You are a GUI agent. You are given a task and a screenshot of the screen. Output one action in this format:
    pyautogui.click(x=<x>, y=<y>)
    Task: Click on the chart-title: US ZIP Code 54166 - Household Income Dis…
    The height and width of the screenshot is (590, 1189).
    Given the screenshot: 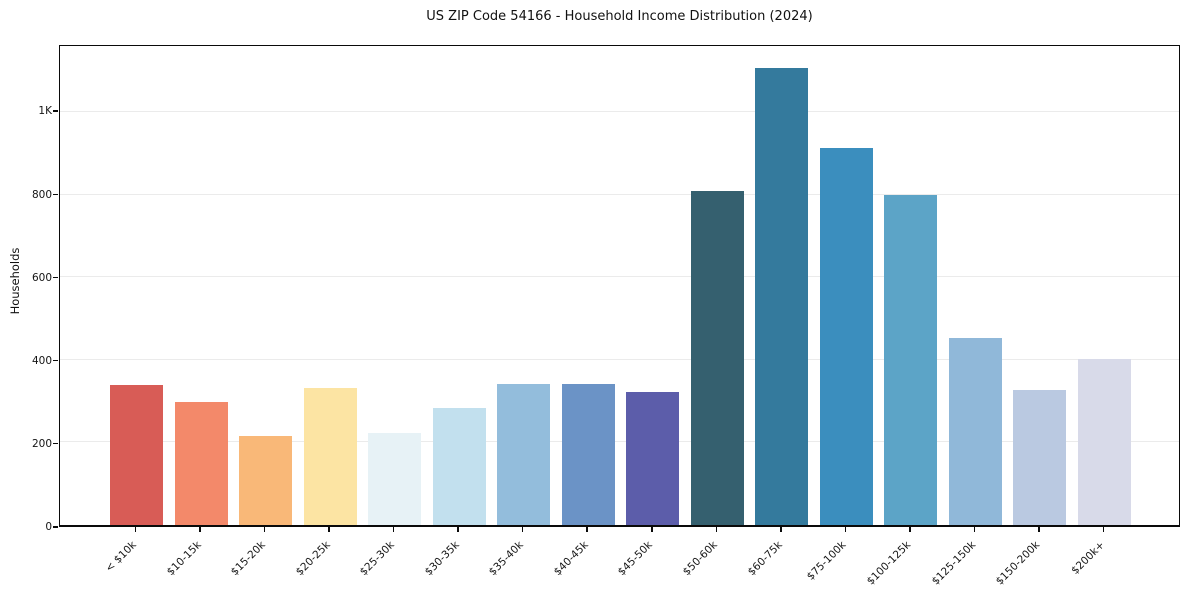 What is the action you would take?
    pyautogui.click(x=619, y=16)
    